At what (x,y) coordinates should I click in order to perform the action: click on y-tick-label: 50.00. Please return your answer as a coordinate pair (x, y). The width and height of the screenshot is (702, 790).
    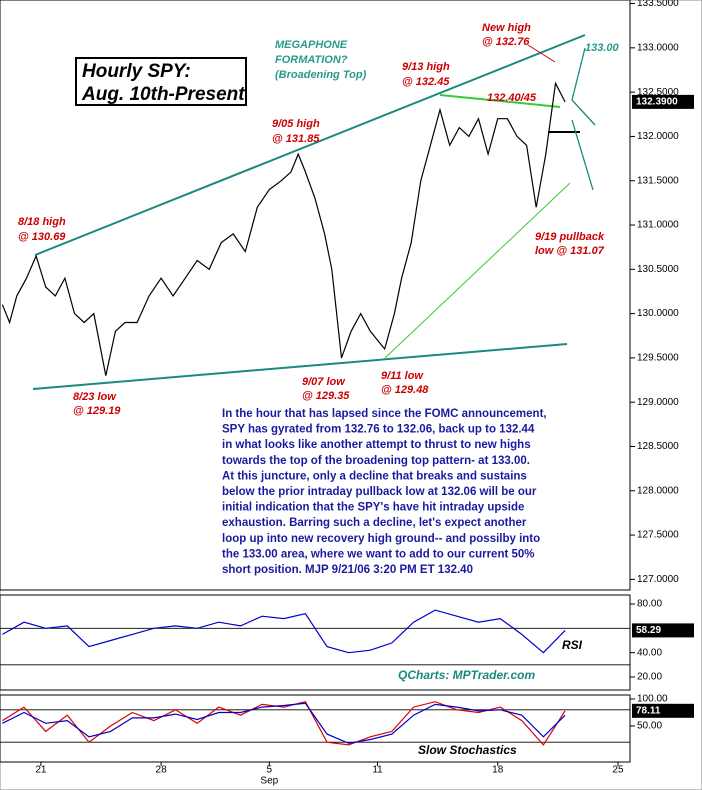
    Looking at the image, I should click on (649, 726).